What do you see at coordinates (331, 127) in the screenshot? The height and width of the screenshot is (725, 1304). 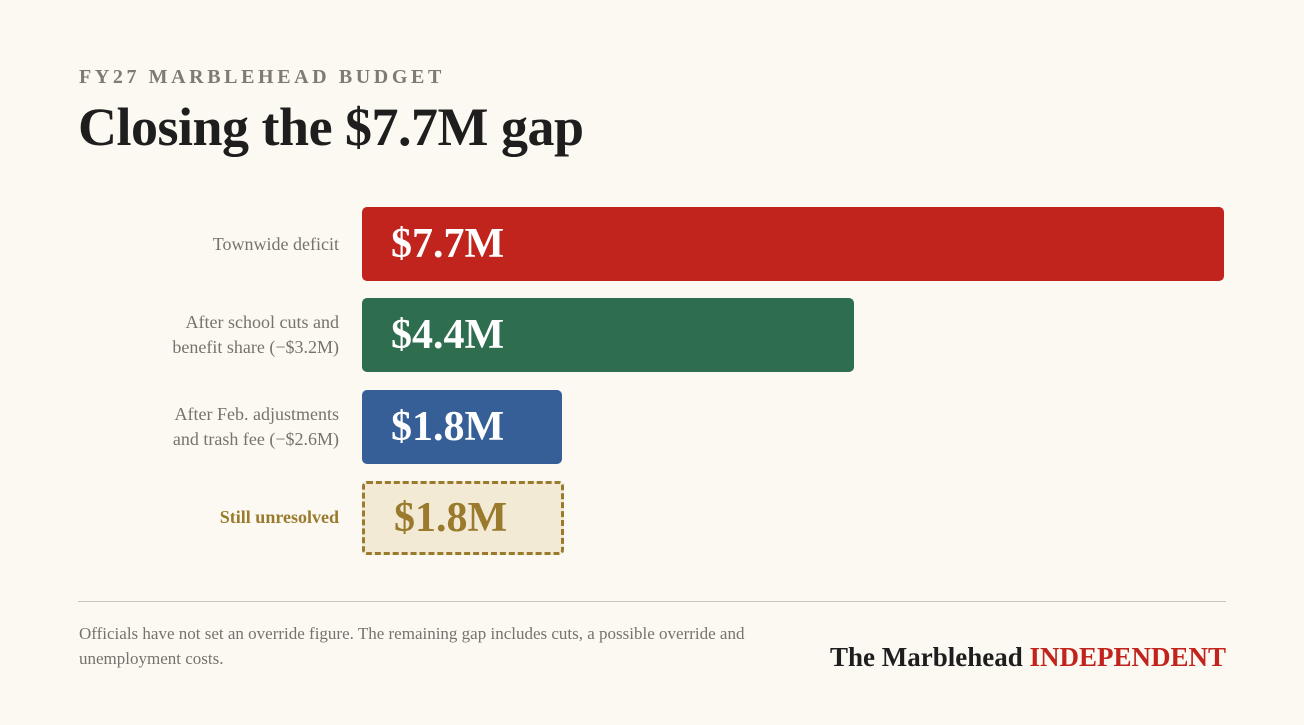 I see `chart-title: Closing the $7.7M gap` at bounding box center [331, 127].